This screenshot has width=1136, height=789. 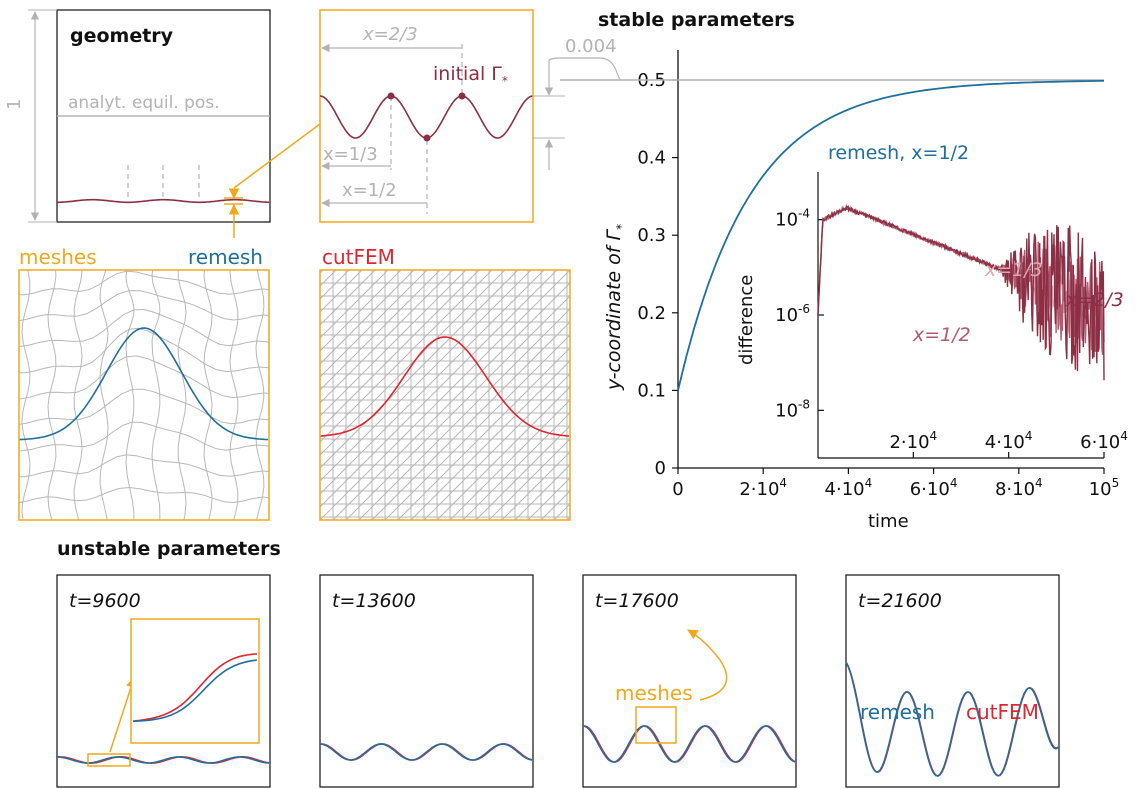 I want to click on amp-label: 0.004, so click(x=591, y=46).